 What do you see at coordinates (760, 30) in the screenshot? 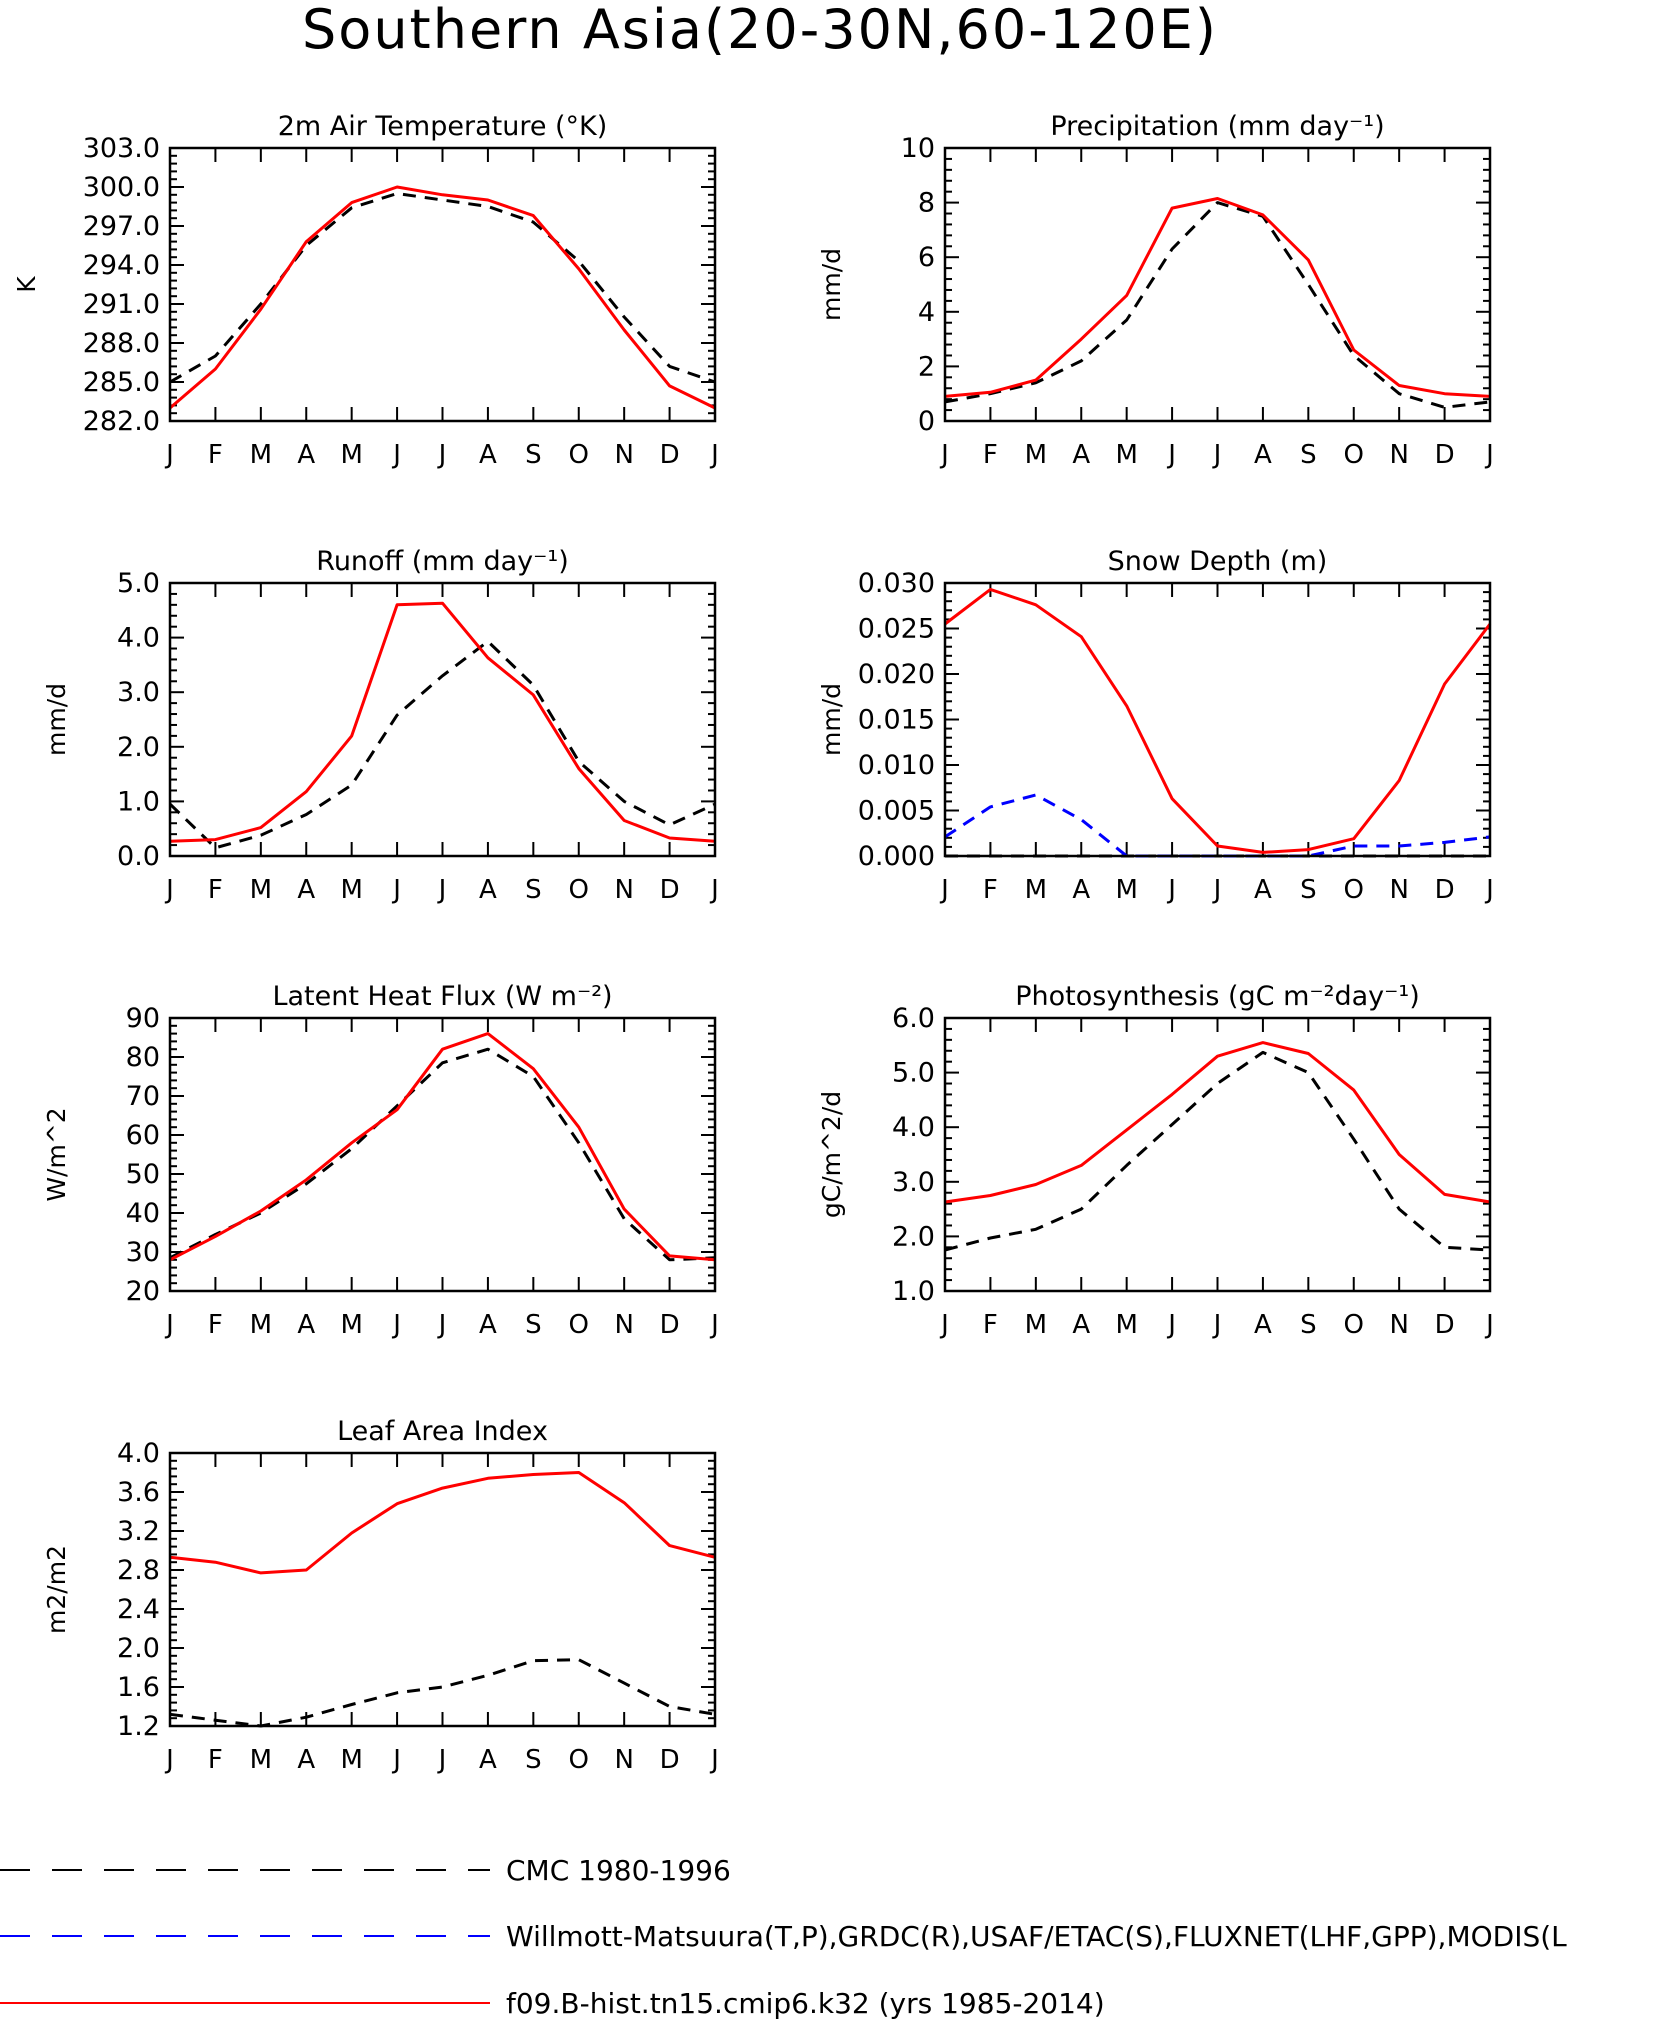
I see `main-title: Southern Asia(20-30N,60-120E)` at bounding box center [760, 30].